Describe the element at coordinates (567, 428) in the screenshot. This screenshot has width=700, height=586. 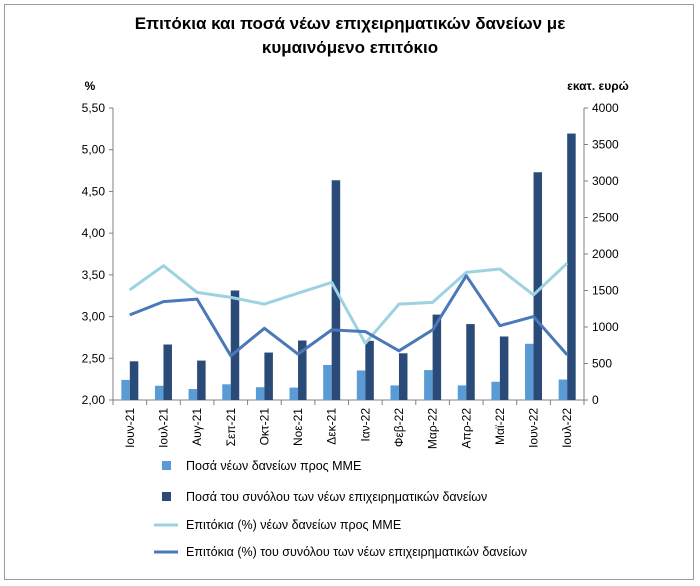
I see `x-tick-label: Ιουλ-22` at that location.